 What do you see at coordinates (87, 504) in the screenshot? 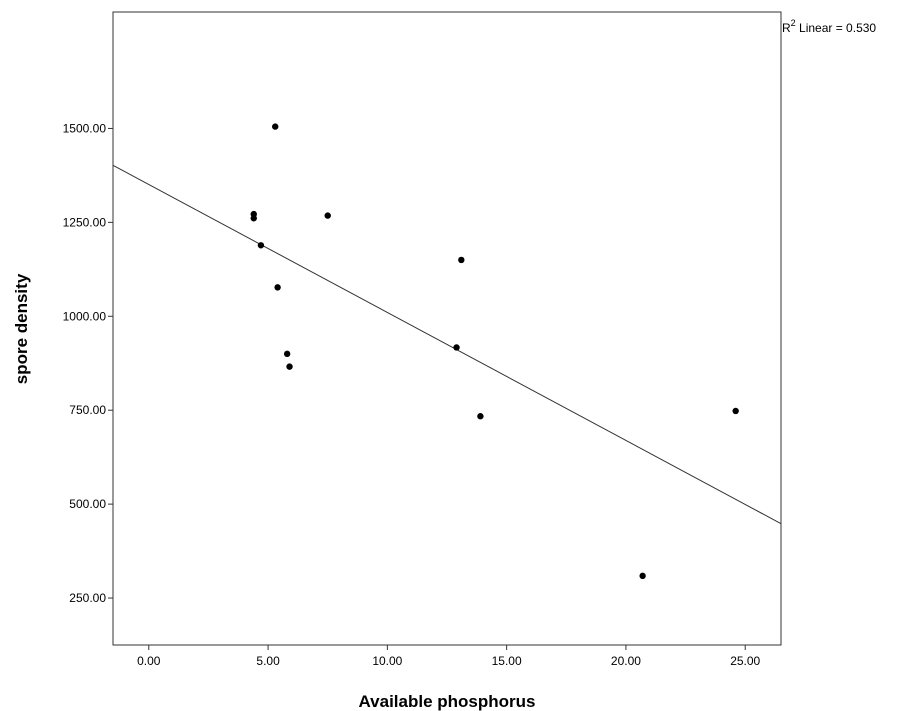
I see `y-tick-label: 500.00` at bounding box center [87, 504].